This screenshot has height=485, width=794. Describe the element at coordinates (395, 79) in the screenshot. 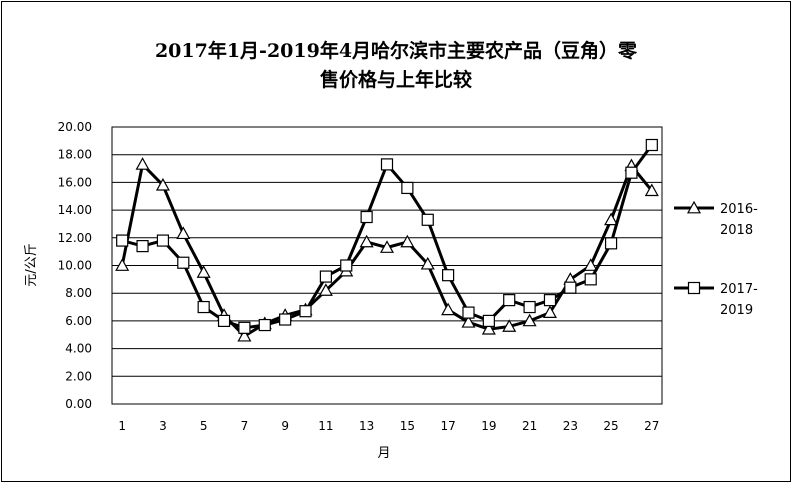

I see `chart-title-line2: 售价格与上年比较` at that location.